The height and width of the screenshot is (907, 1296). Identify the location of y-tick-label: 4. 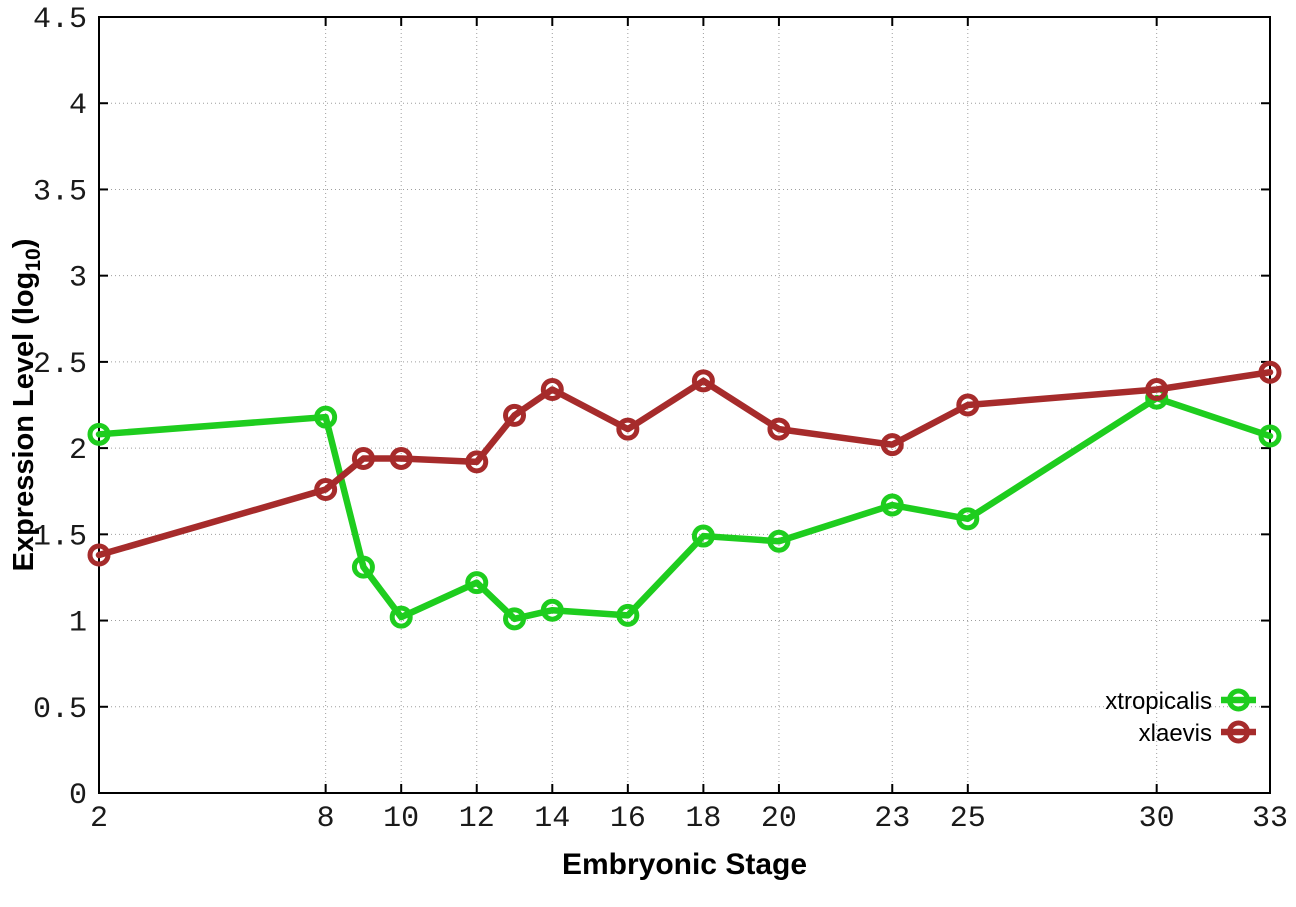
(78, 106).